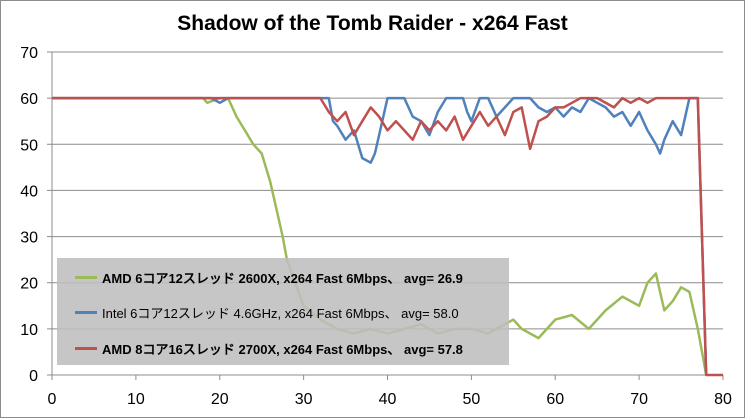  What do you see at coordinates (33, 376) in the screenshot?
I see `y-tick-label: 0` at bounding box center [33, 376].